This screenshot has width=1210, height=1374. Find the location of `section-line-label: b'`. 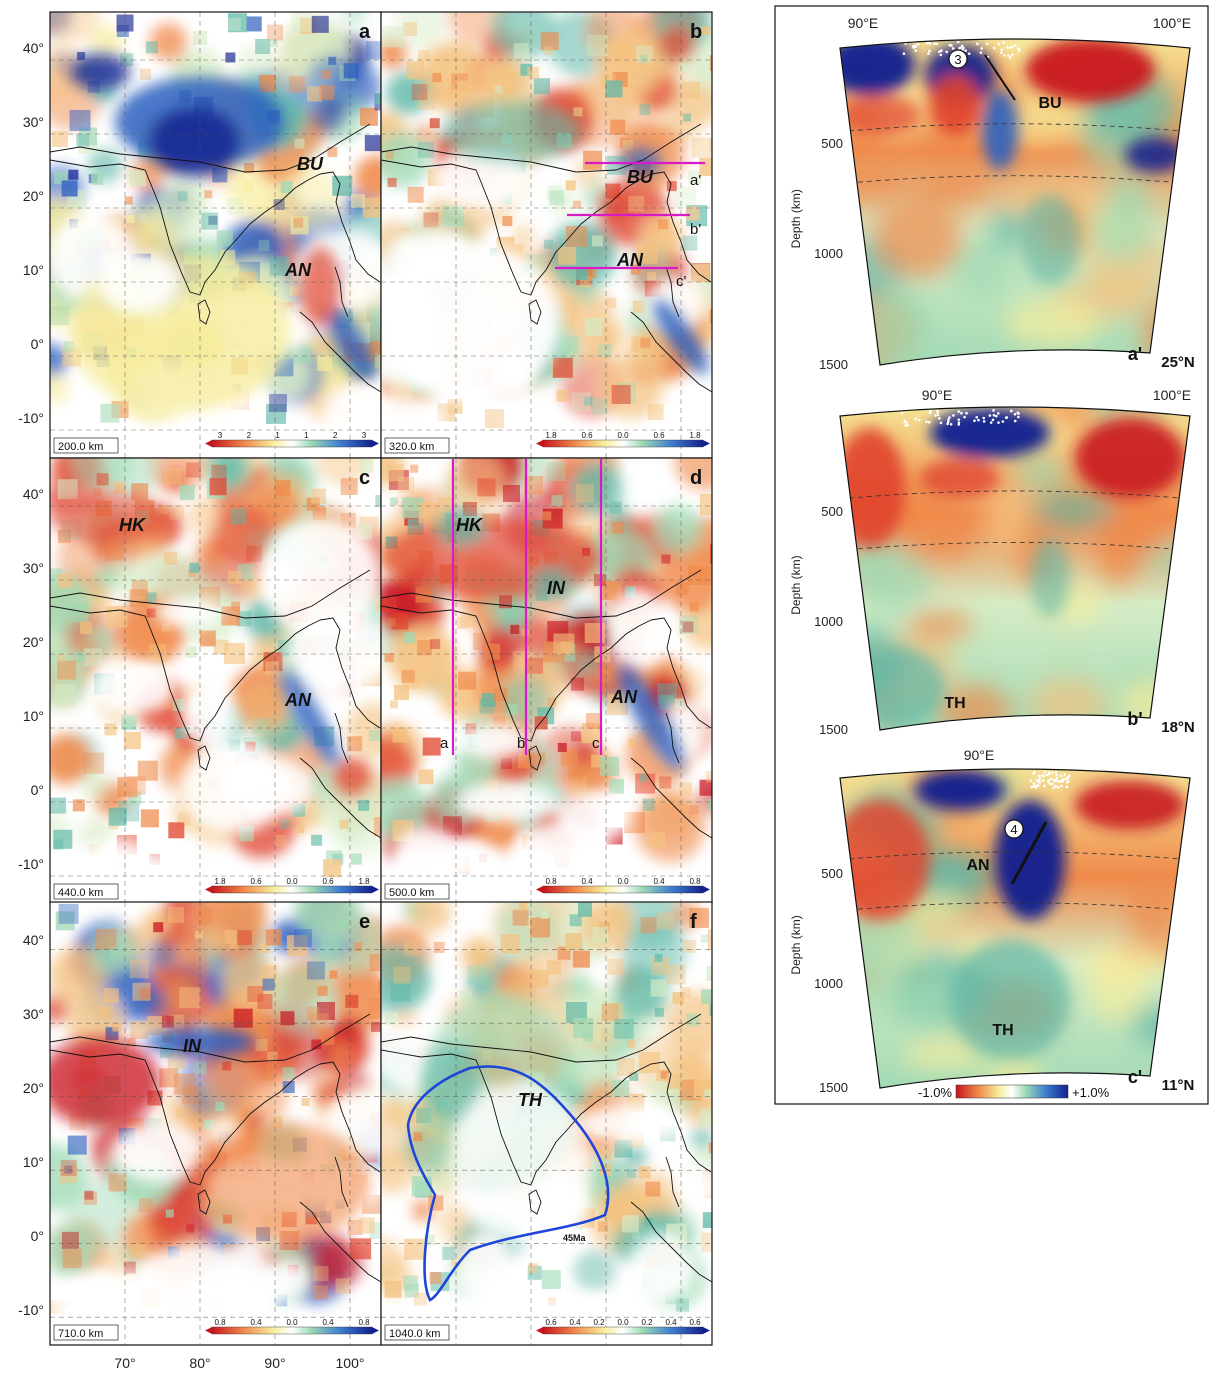

section-line-label: b' is located at coordinates (695, 229).